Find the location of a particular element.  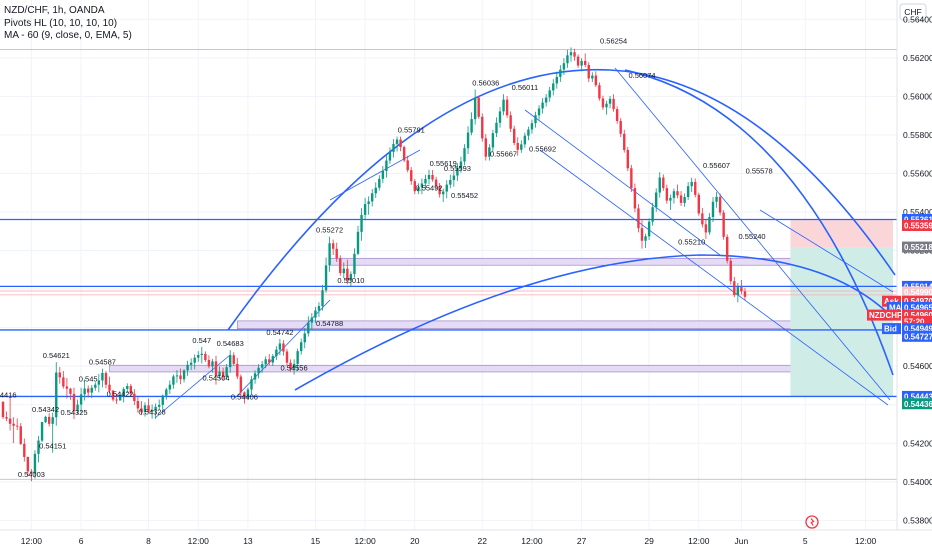

price-badge: 0.55218 is located at coordinates (917, 247).